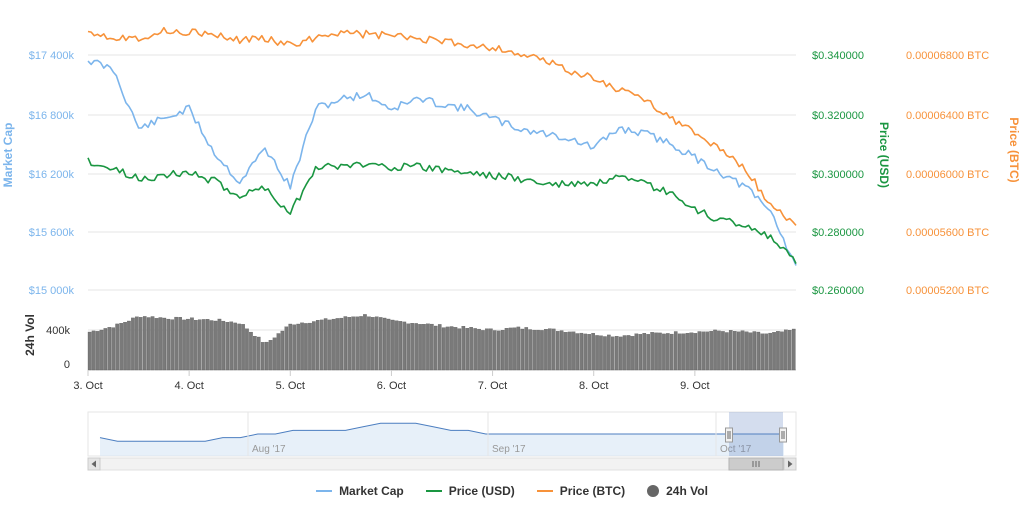  I want to click on series-line-price-usd, so click(442, 210).